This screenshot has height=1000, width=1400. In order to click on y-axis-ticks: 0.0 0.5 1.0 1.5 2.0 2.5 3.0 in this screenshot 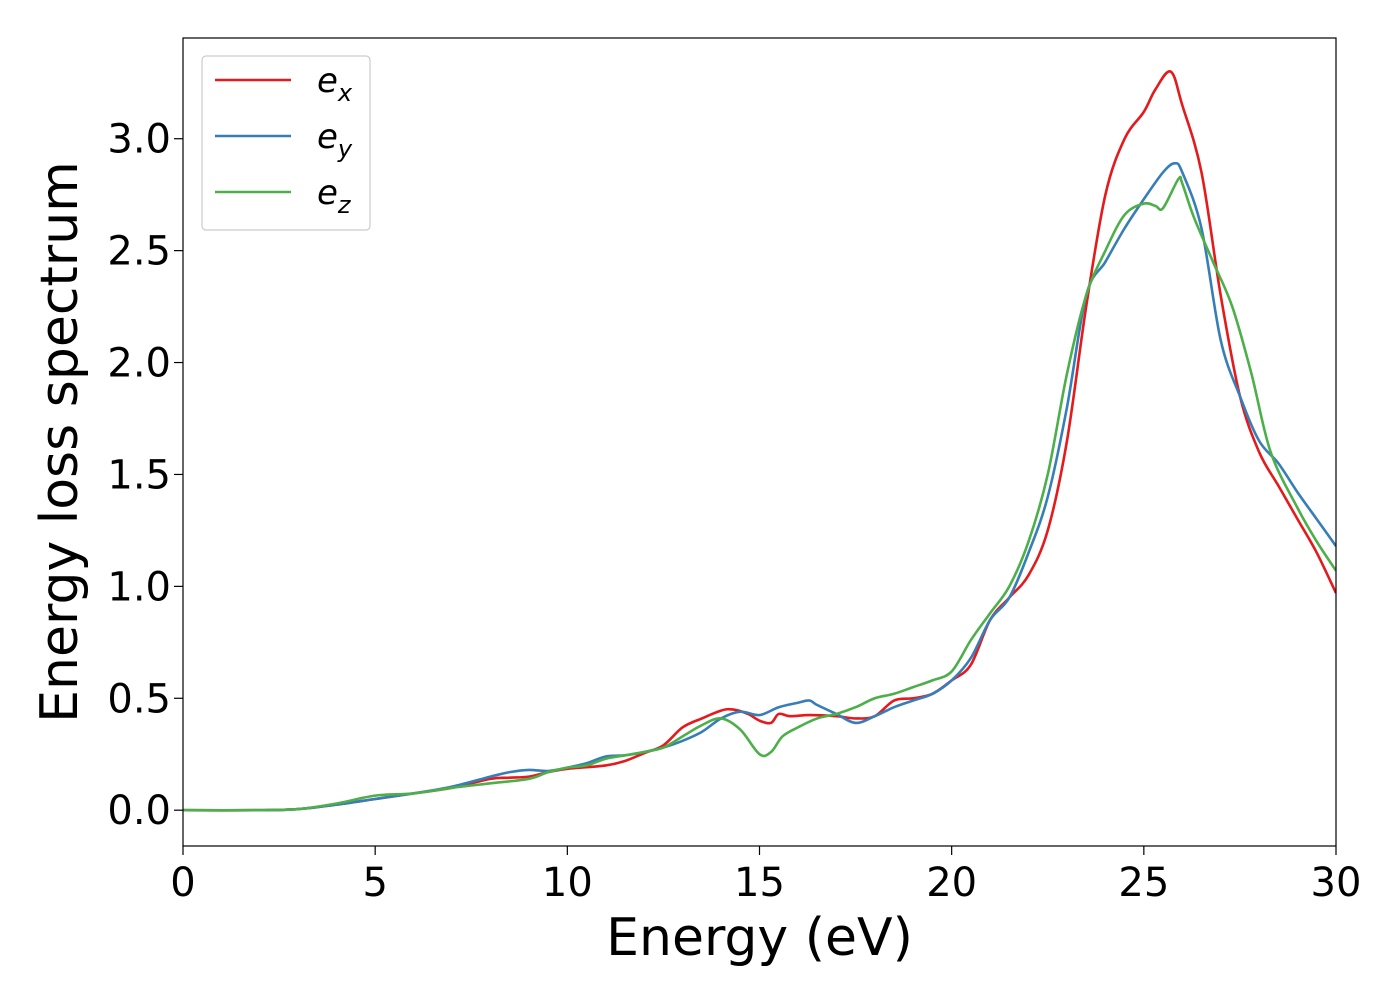, I will do `click(145, 475)`.